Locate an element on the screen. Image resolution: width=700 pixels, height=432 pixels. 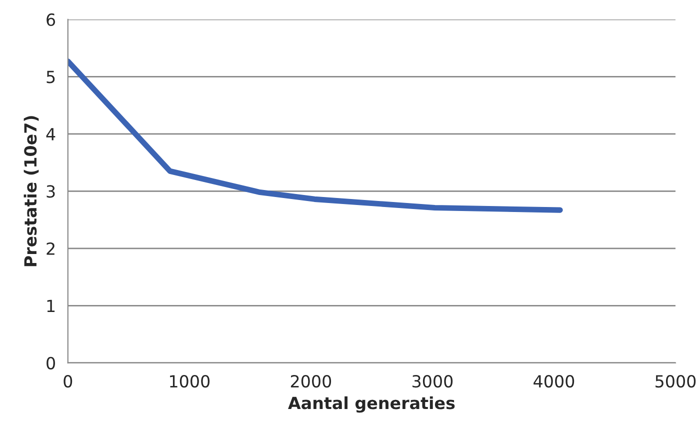
y-tick-label: 2 is located at coordinates (50, 248).